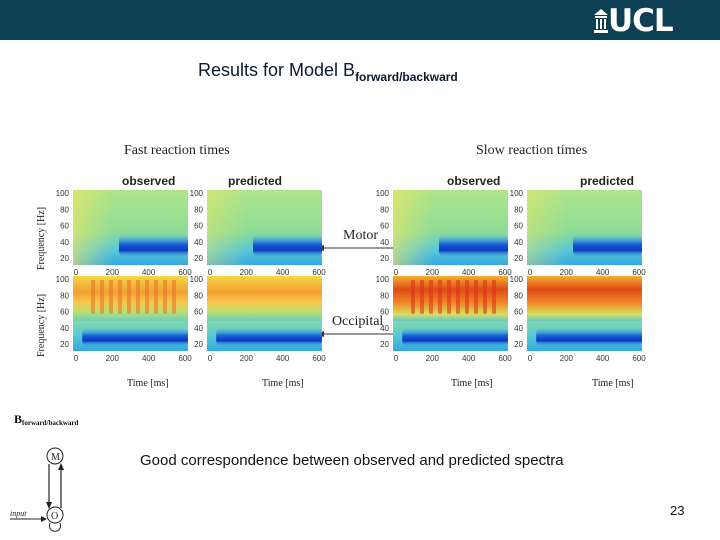 Image resolution: width=720 pixels, height=540 pixels. I want to click on heatmap-hot-occipital-slow-predicted, so click(584, 298).